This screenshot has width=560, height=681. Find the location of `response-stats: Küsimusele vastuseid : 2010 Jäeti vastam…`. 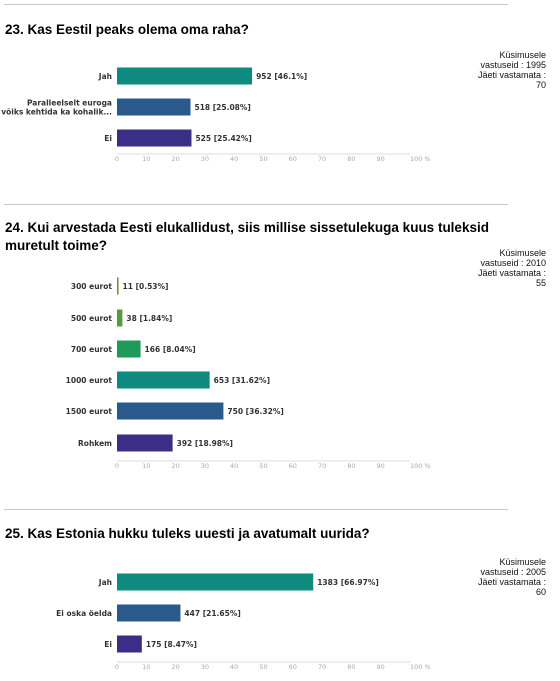

response-stats: Küsimusele vastuseid : 2010 Jäeti vastam… is located at coordinates (486, 268).